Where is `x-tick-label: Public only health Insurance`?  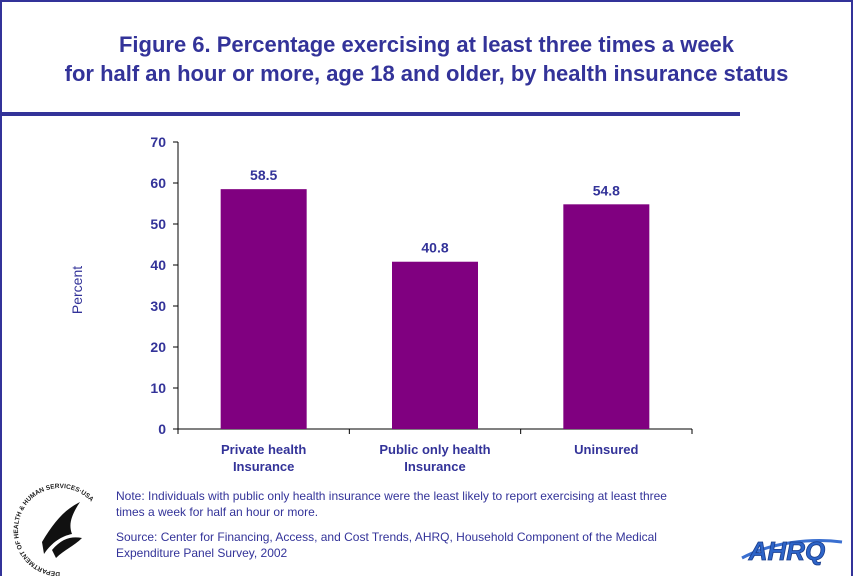 x-tick-label: Public only health Insurance is located at coordinates (435, 458).